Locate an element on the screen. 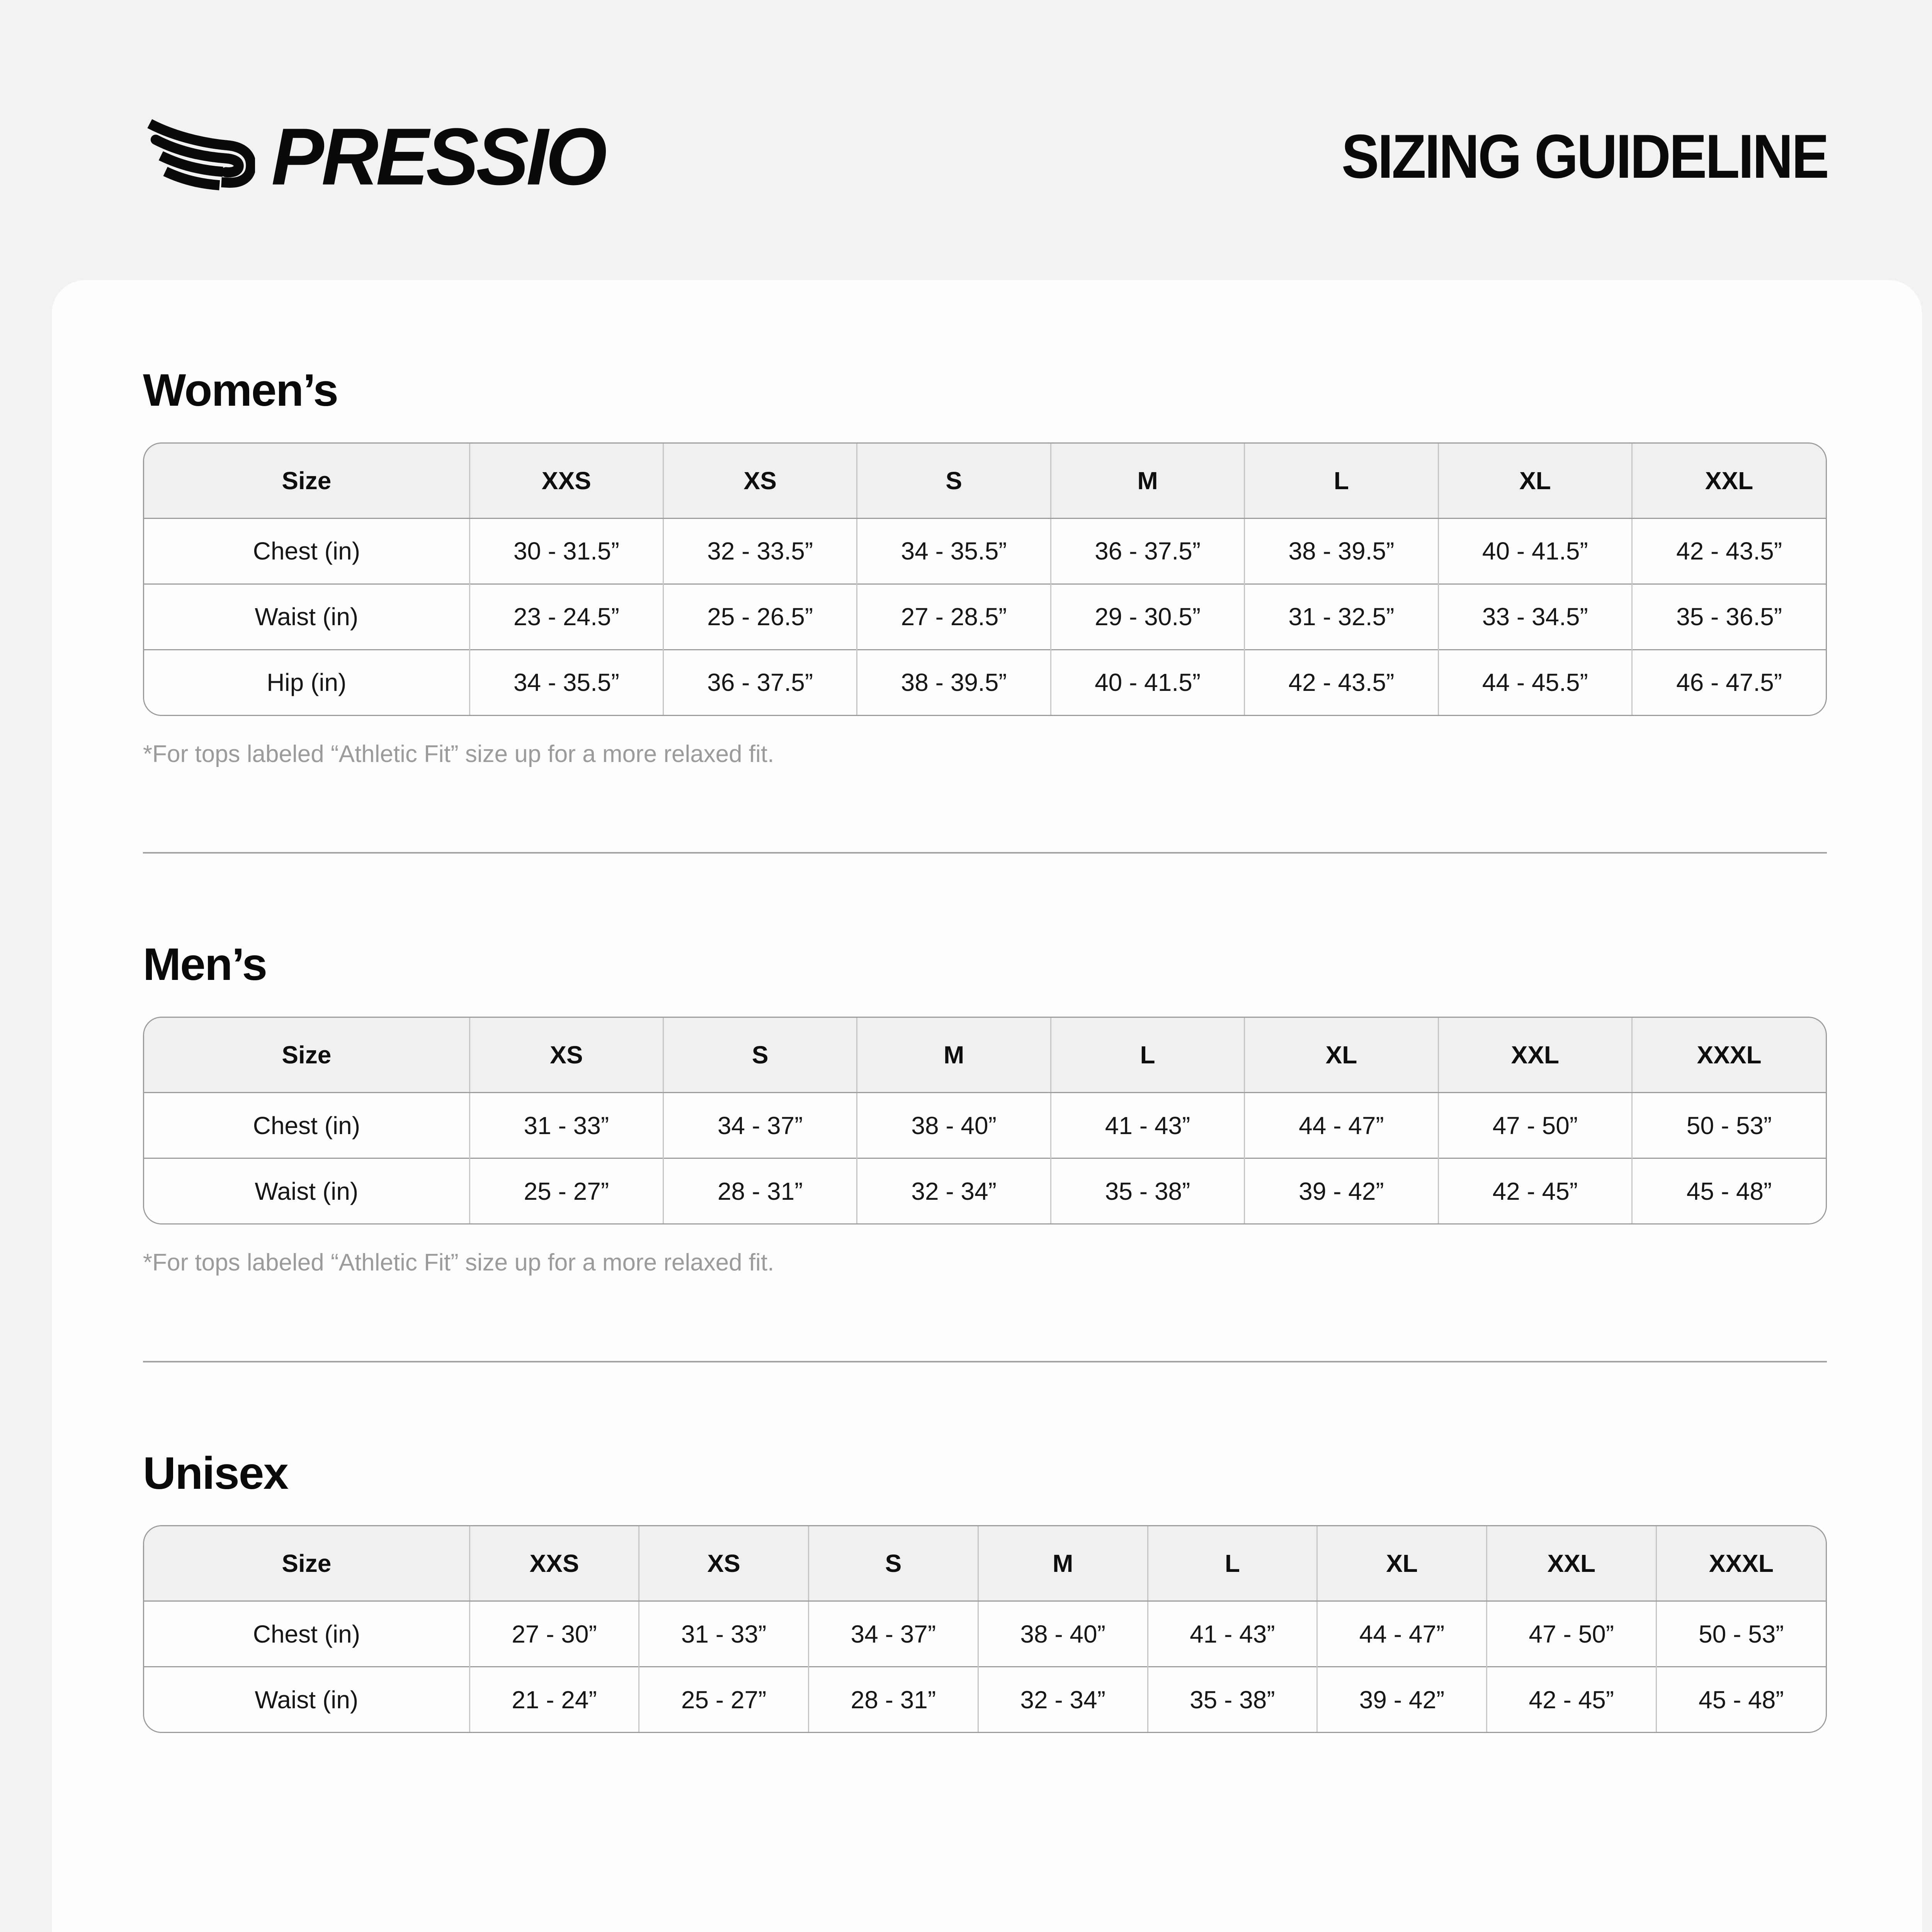 The width and height of the screenshot is (1932, 1932). measurement-cell: 38 - 39.5” is located at coordinates (954, 682).